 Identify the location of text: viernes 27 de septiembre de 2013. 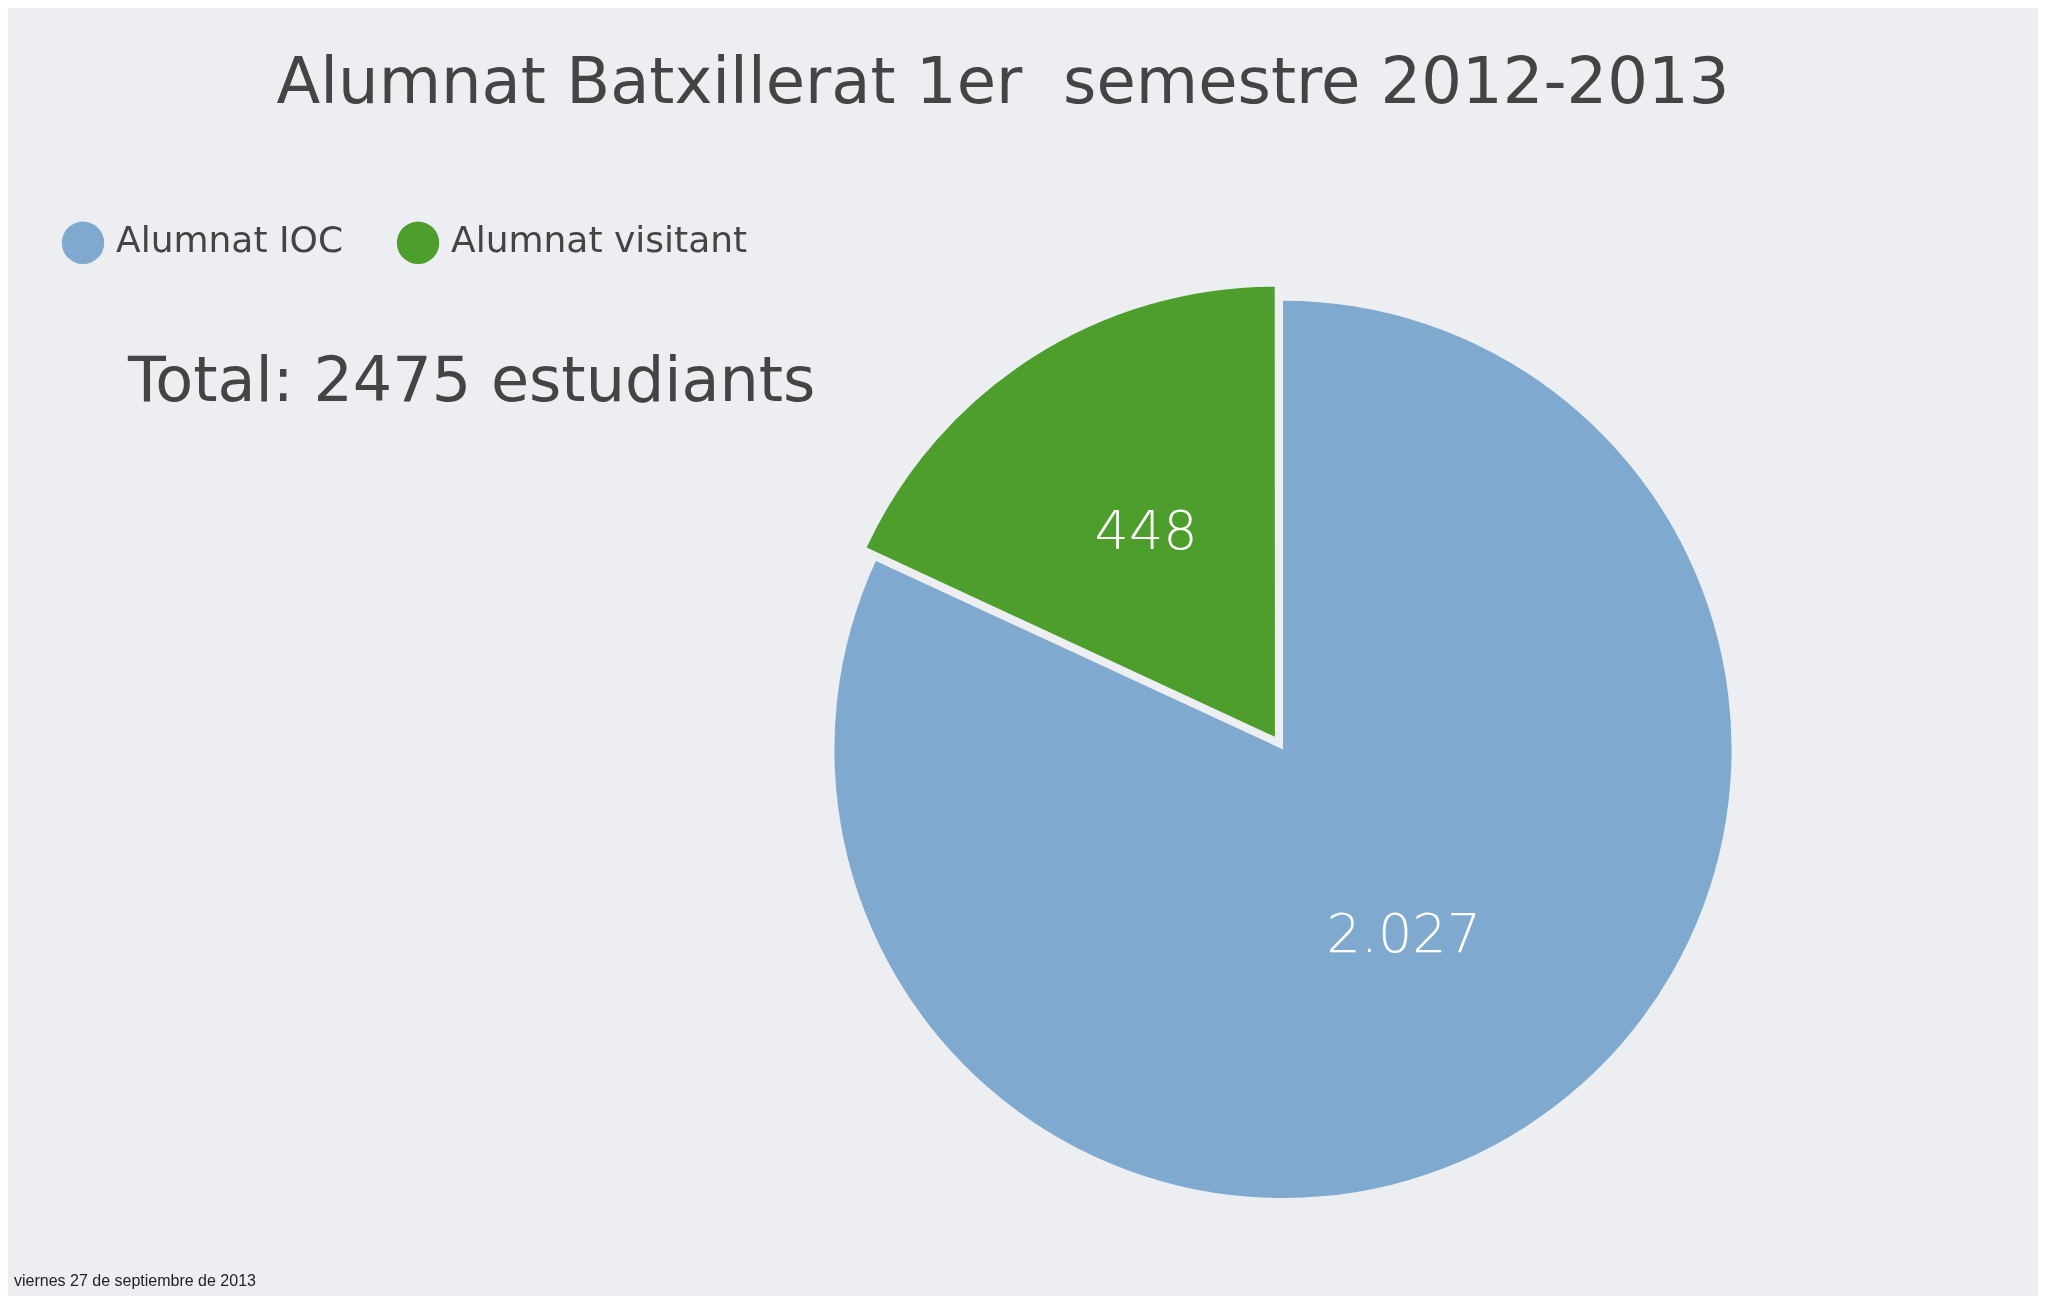
(135, 1281).